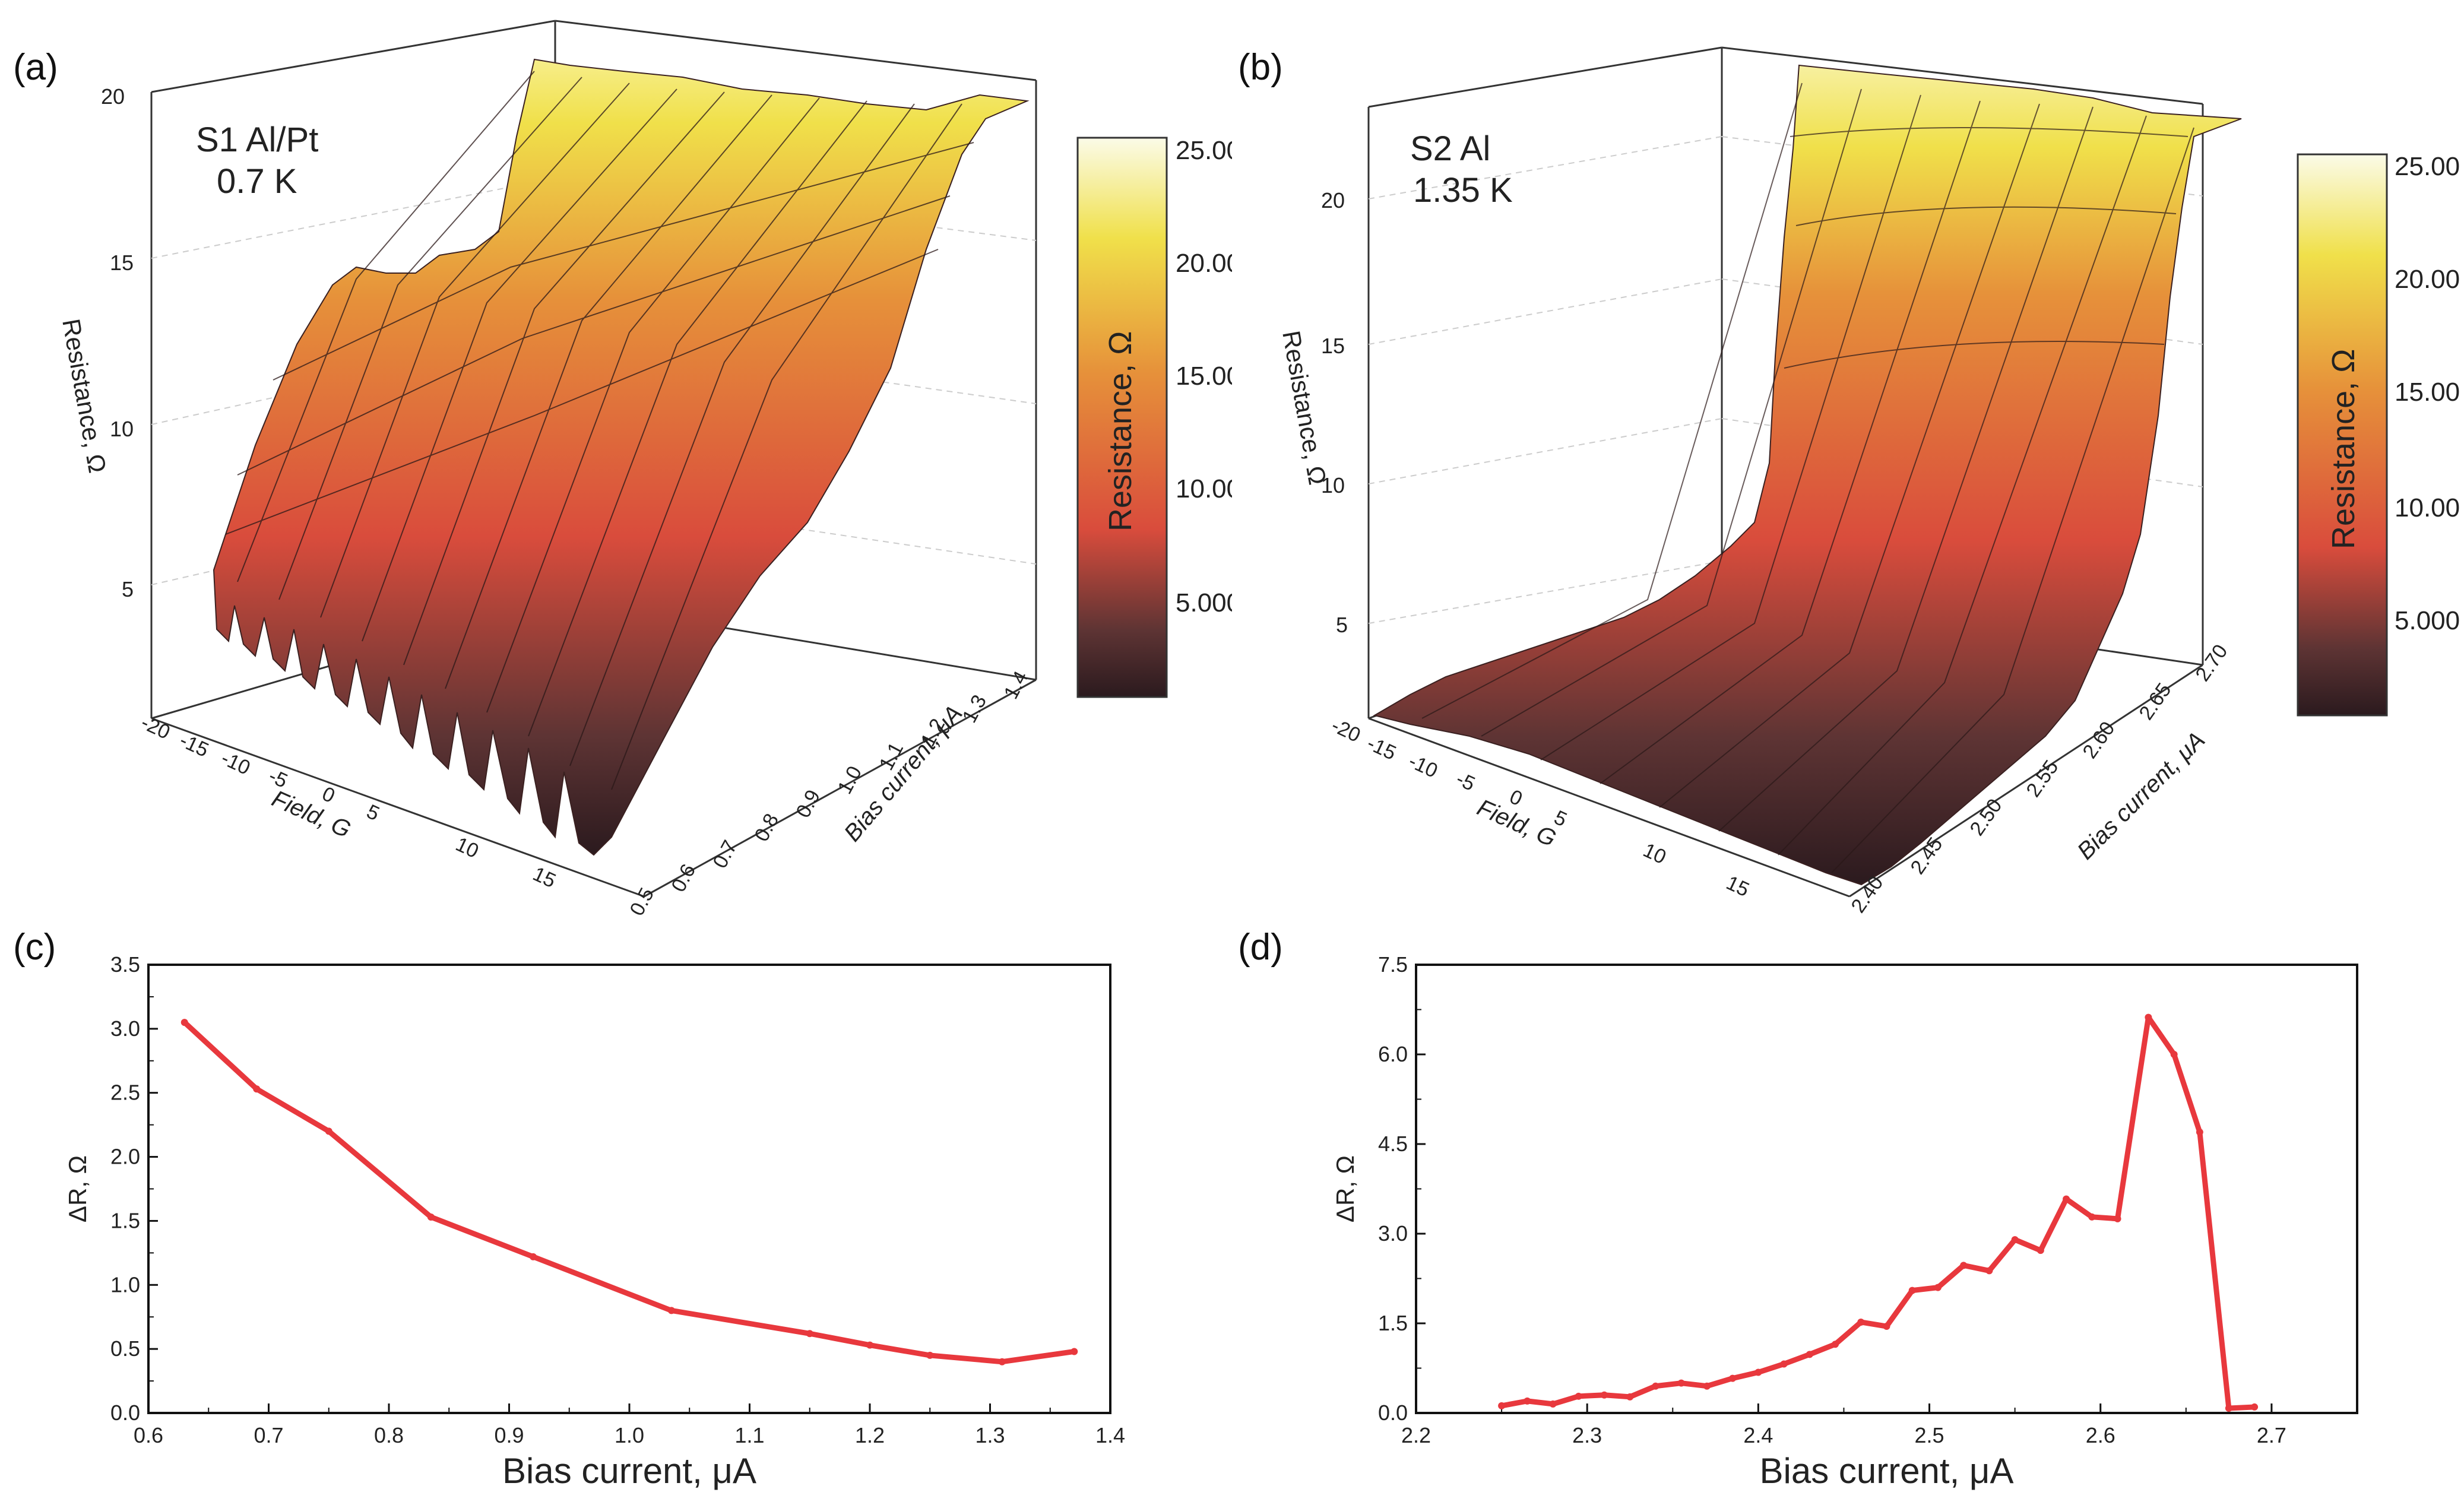 The height and width of the screenshot is (1505, 2464). What do you see at coordinates (268, 1435) in the screenshot?
I see `x-tick-label: 0.7` at bounding box center [268, 1435].